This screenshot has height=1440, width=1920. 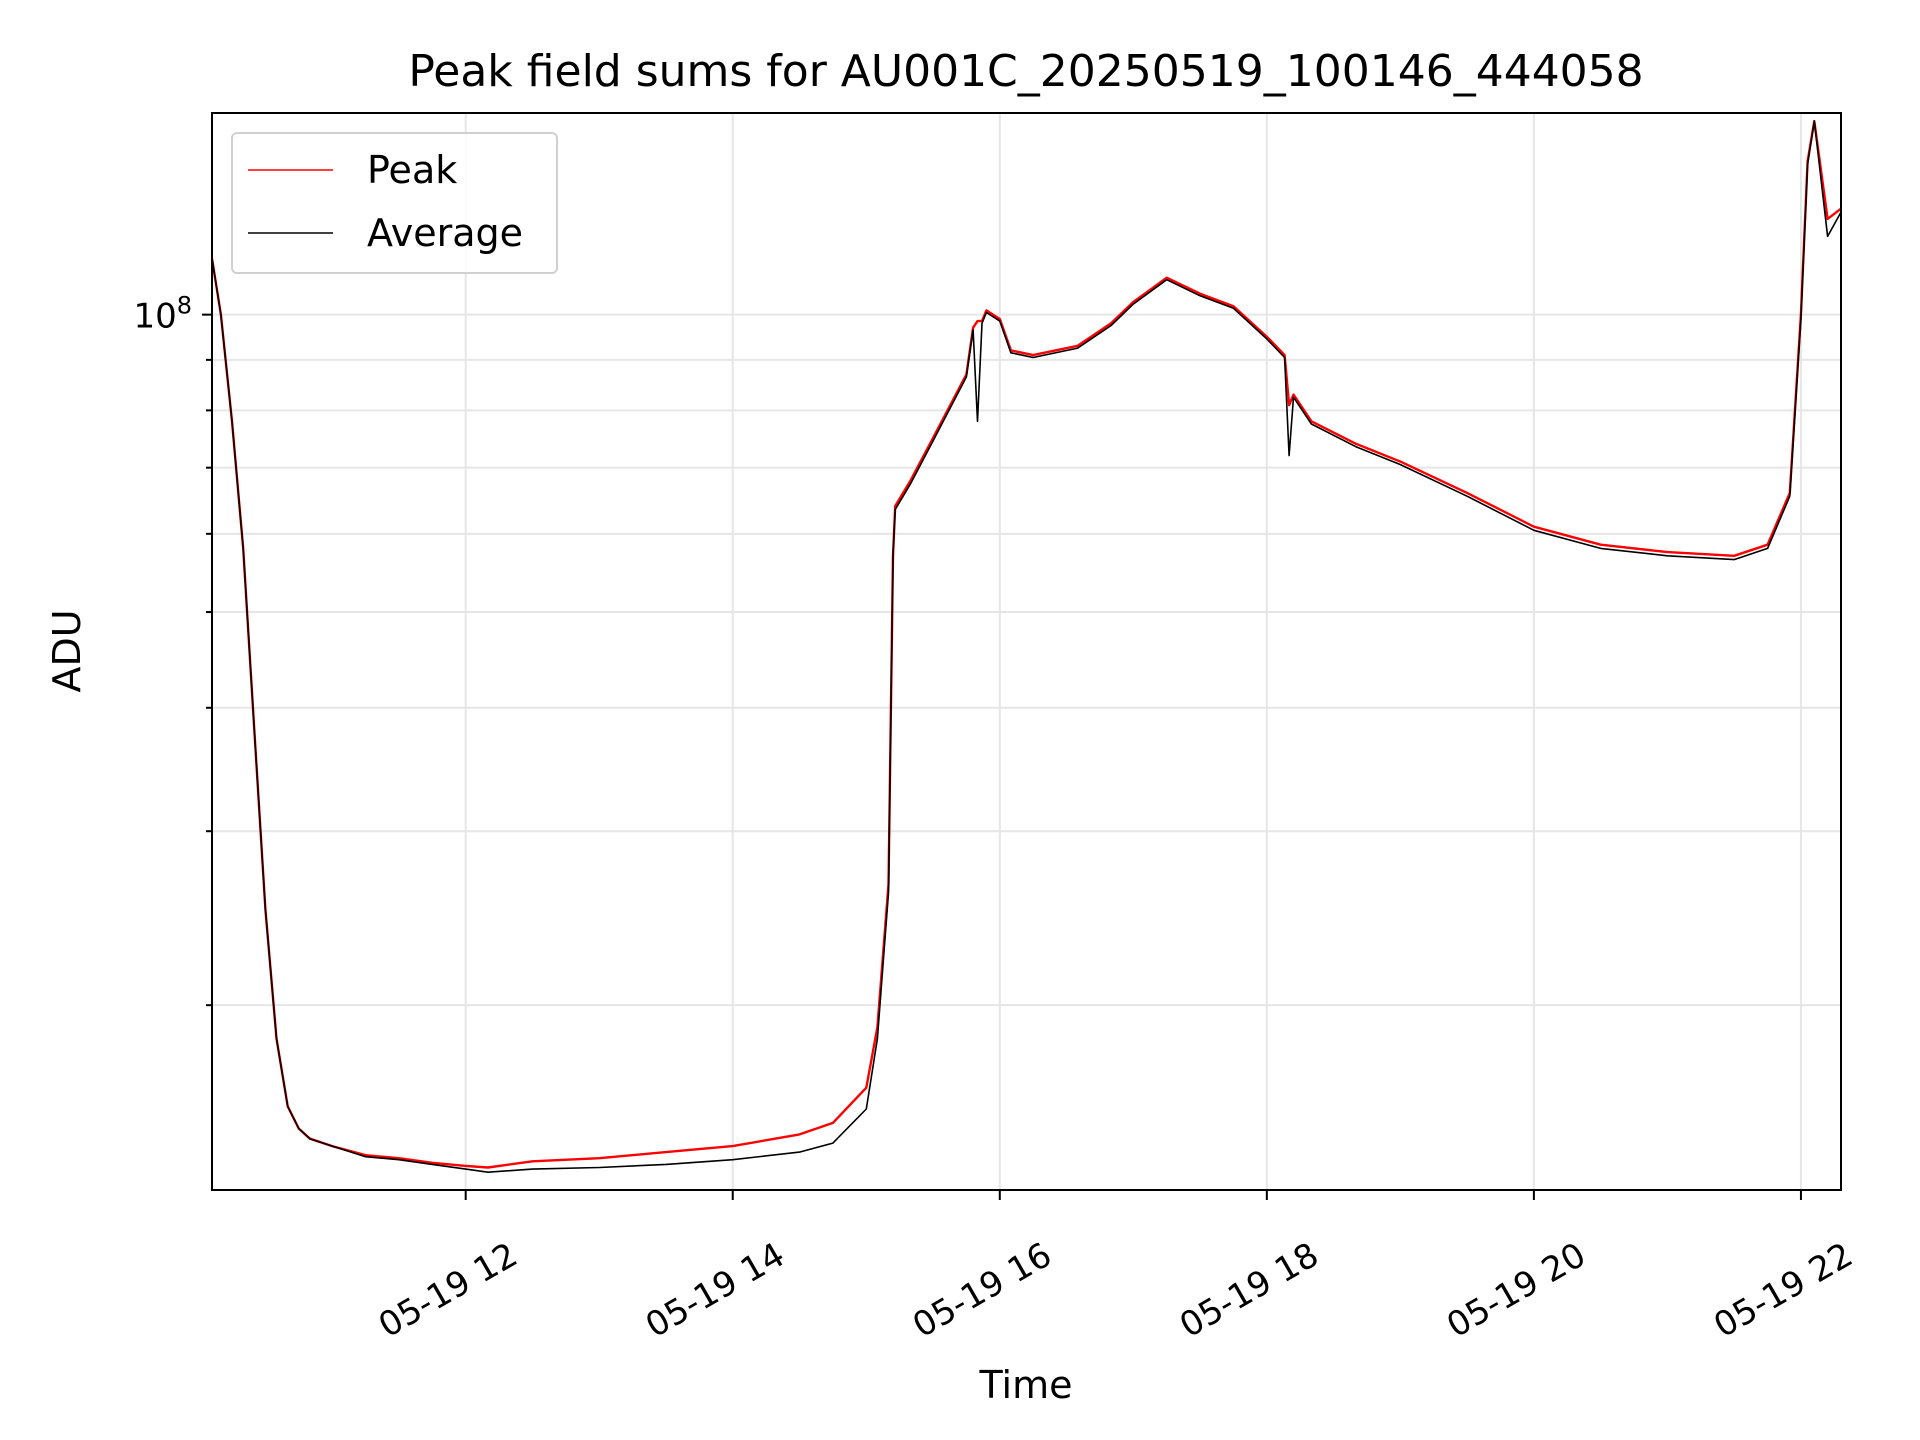 I want to click on x-tick-label: 05-19 22, so click(x=1783, y=1290).